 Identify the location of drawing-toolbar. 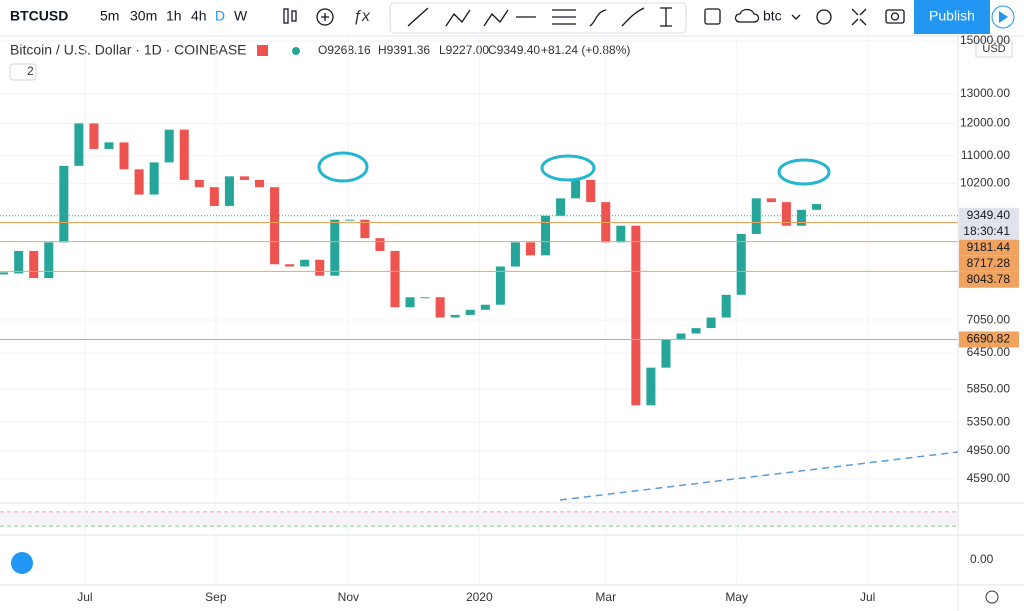
(538, 18).